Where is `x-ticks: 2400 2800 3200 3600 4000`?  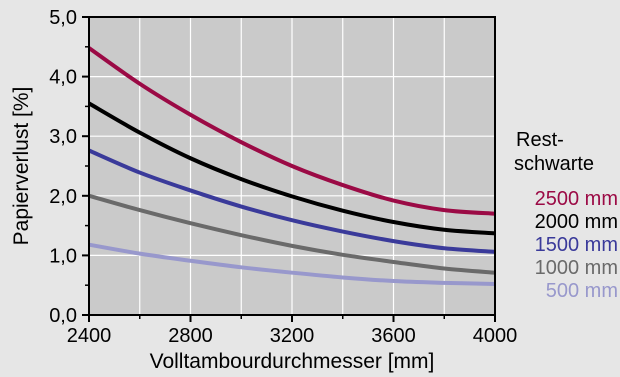
x-ticks: 2400 2800 3200 3600 4000 is located at coordinates (292, 331).